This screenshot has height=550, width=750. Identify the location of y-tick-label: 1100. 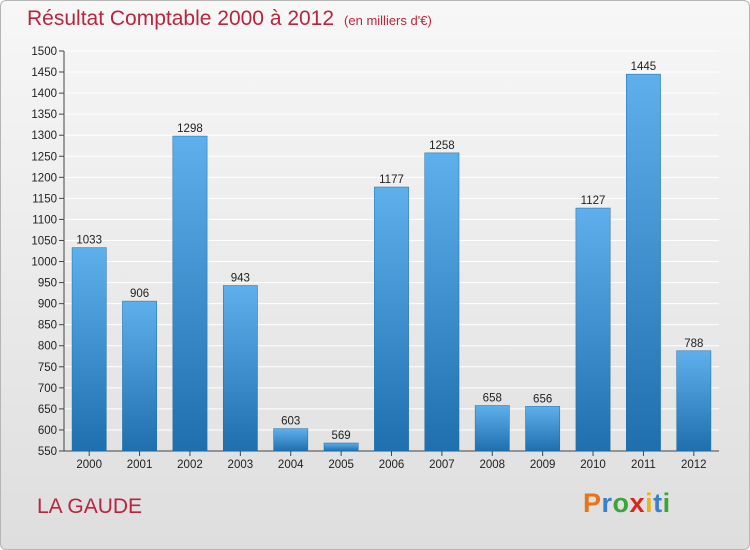
(44, 220).